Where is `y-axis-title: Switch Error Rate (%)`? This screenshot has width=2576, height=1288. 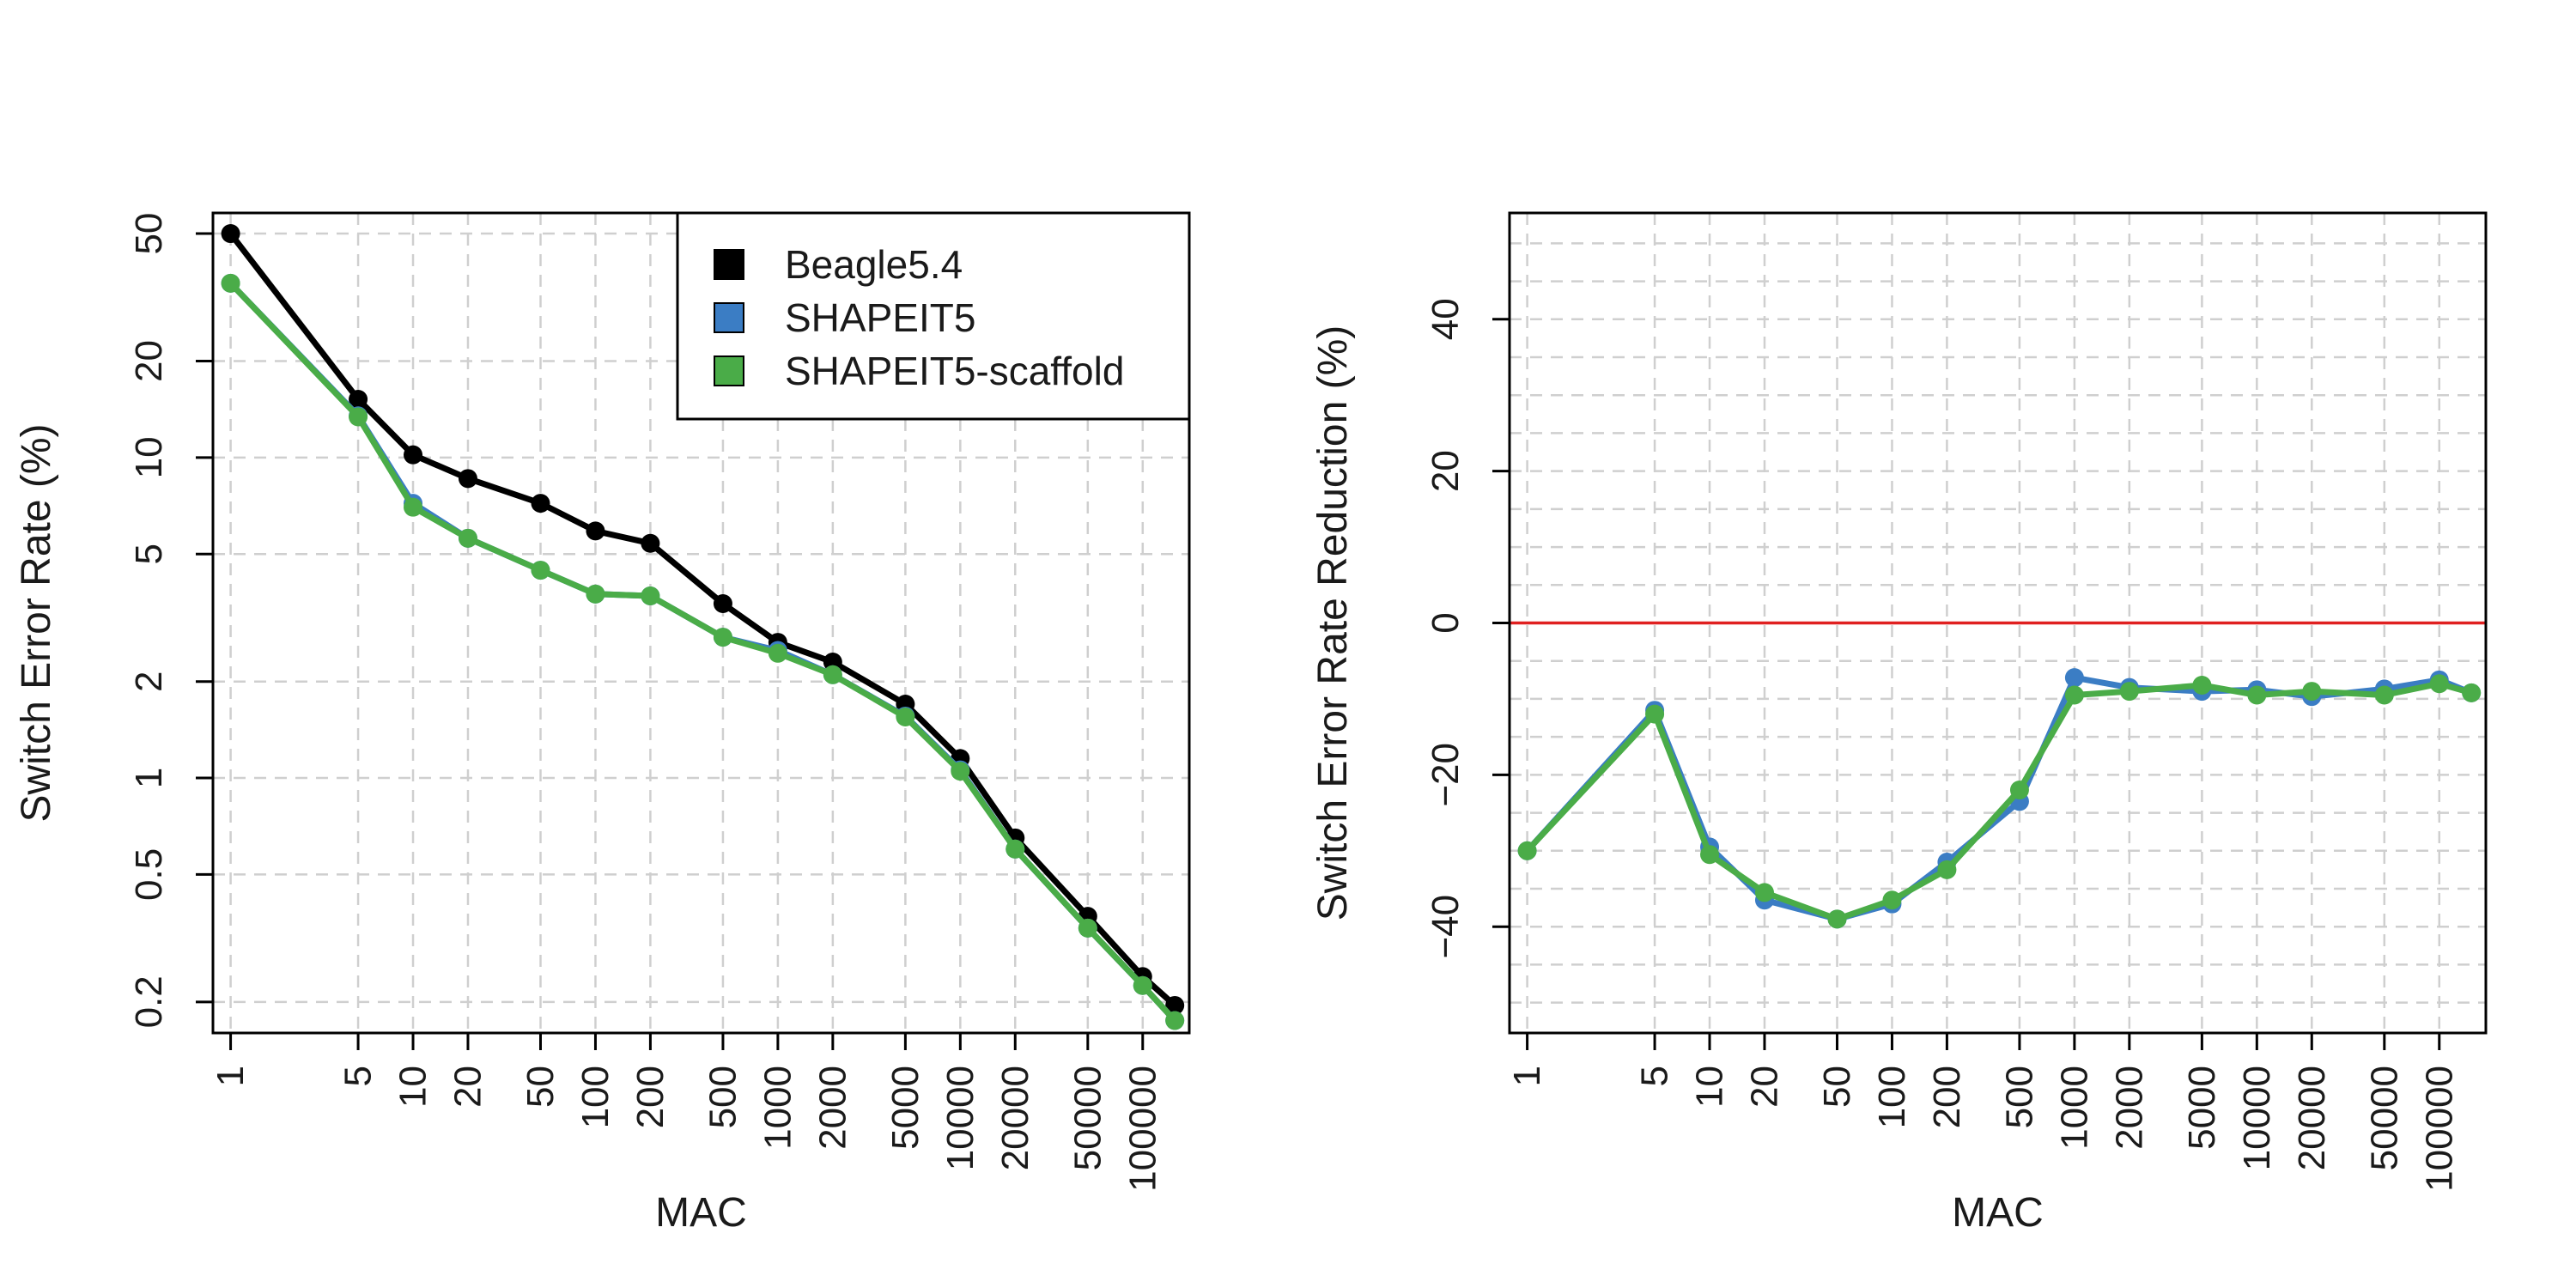 y-axis-title: Switch Error Rate (%) is located at coordinates (36, 622).